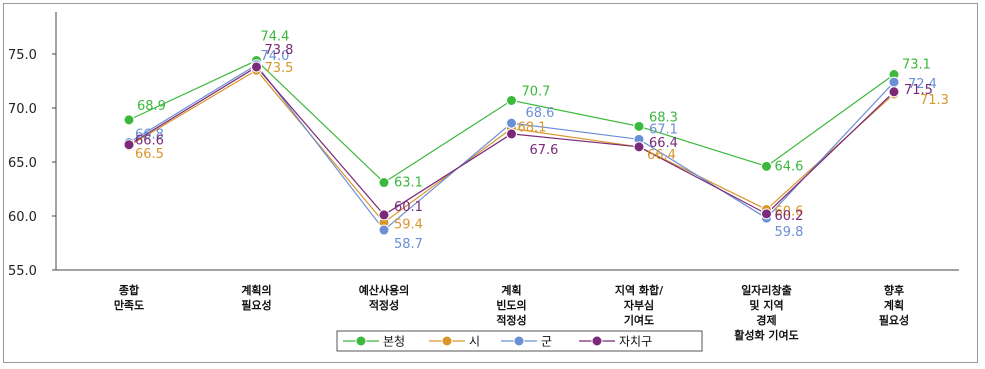 The image size is (985, 369). I want to click on y-tick-labels: 75.0 70.0 65.0 60.0 55.0, so click(22, 163).